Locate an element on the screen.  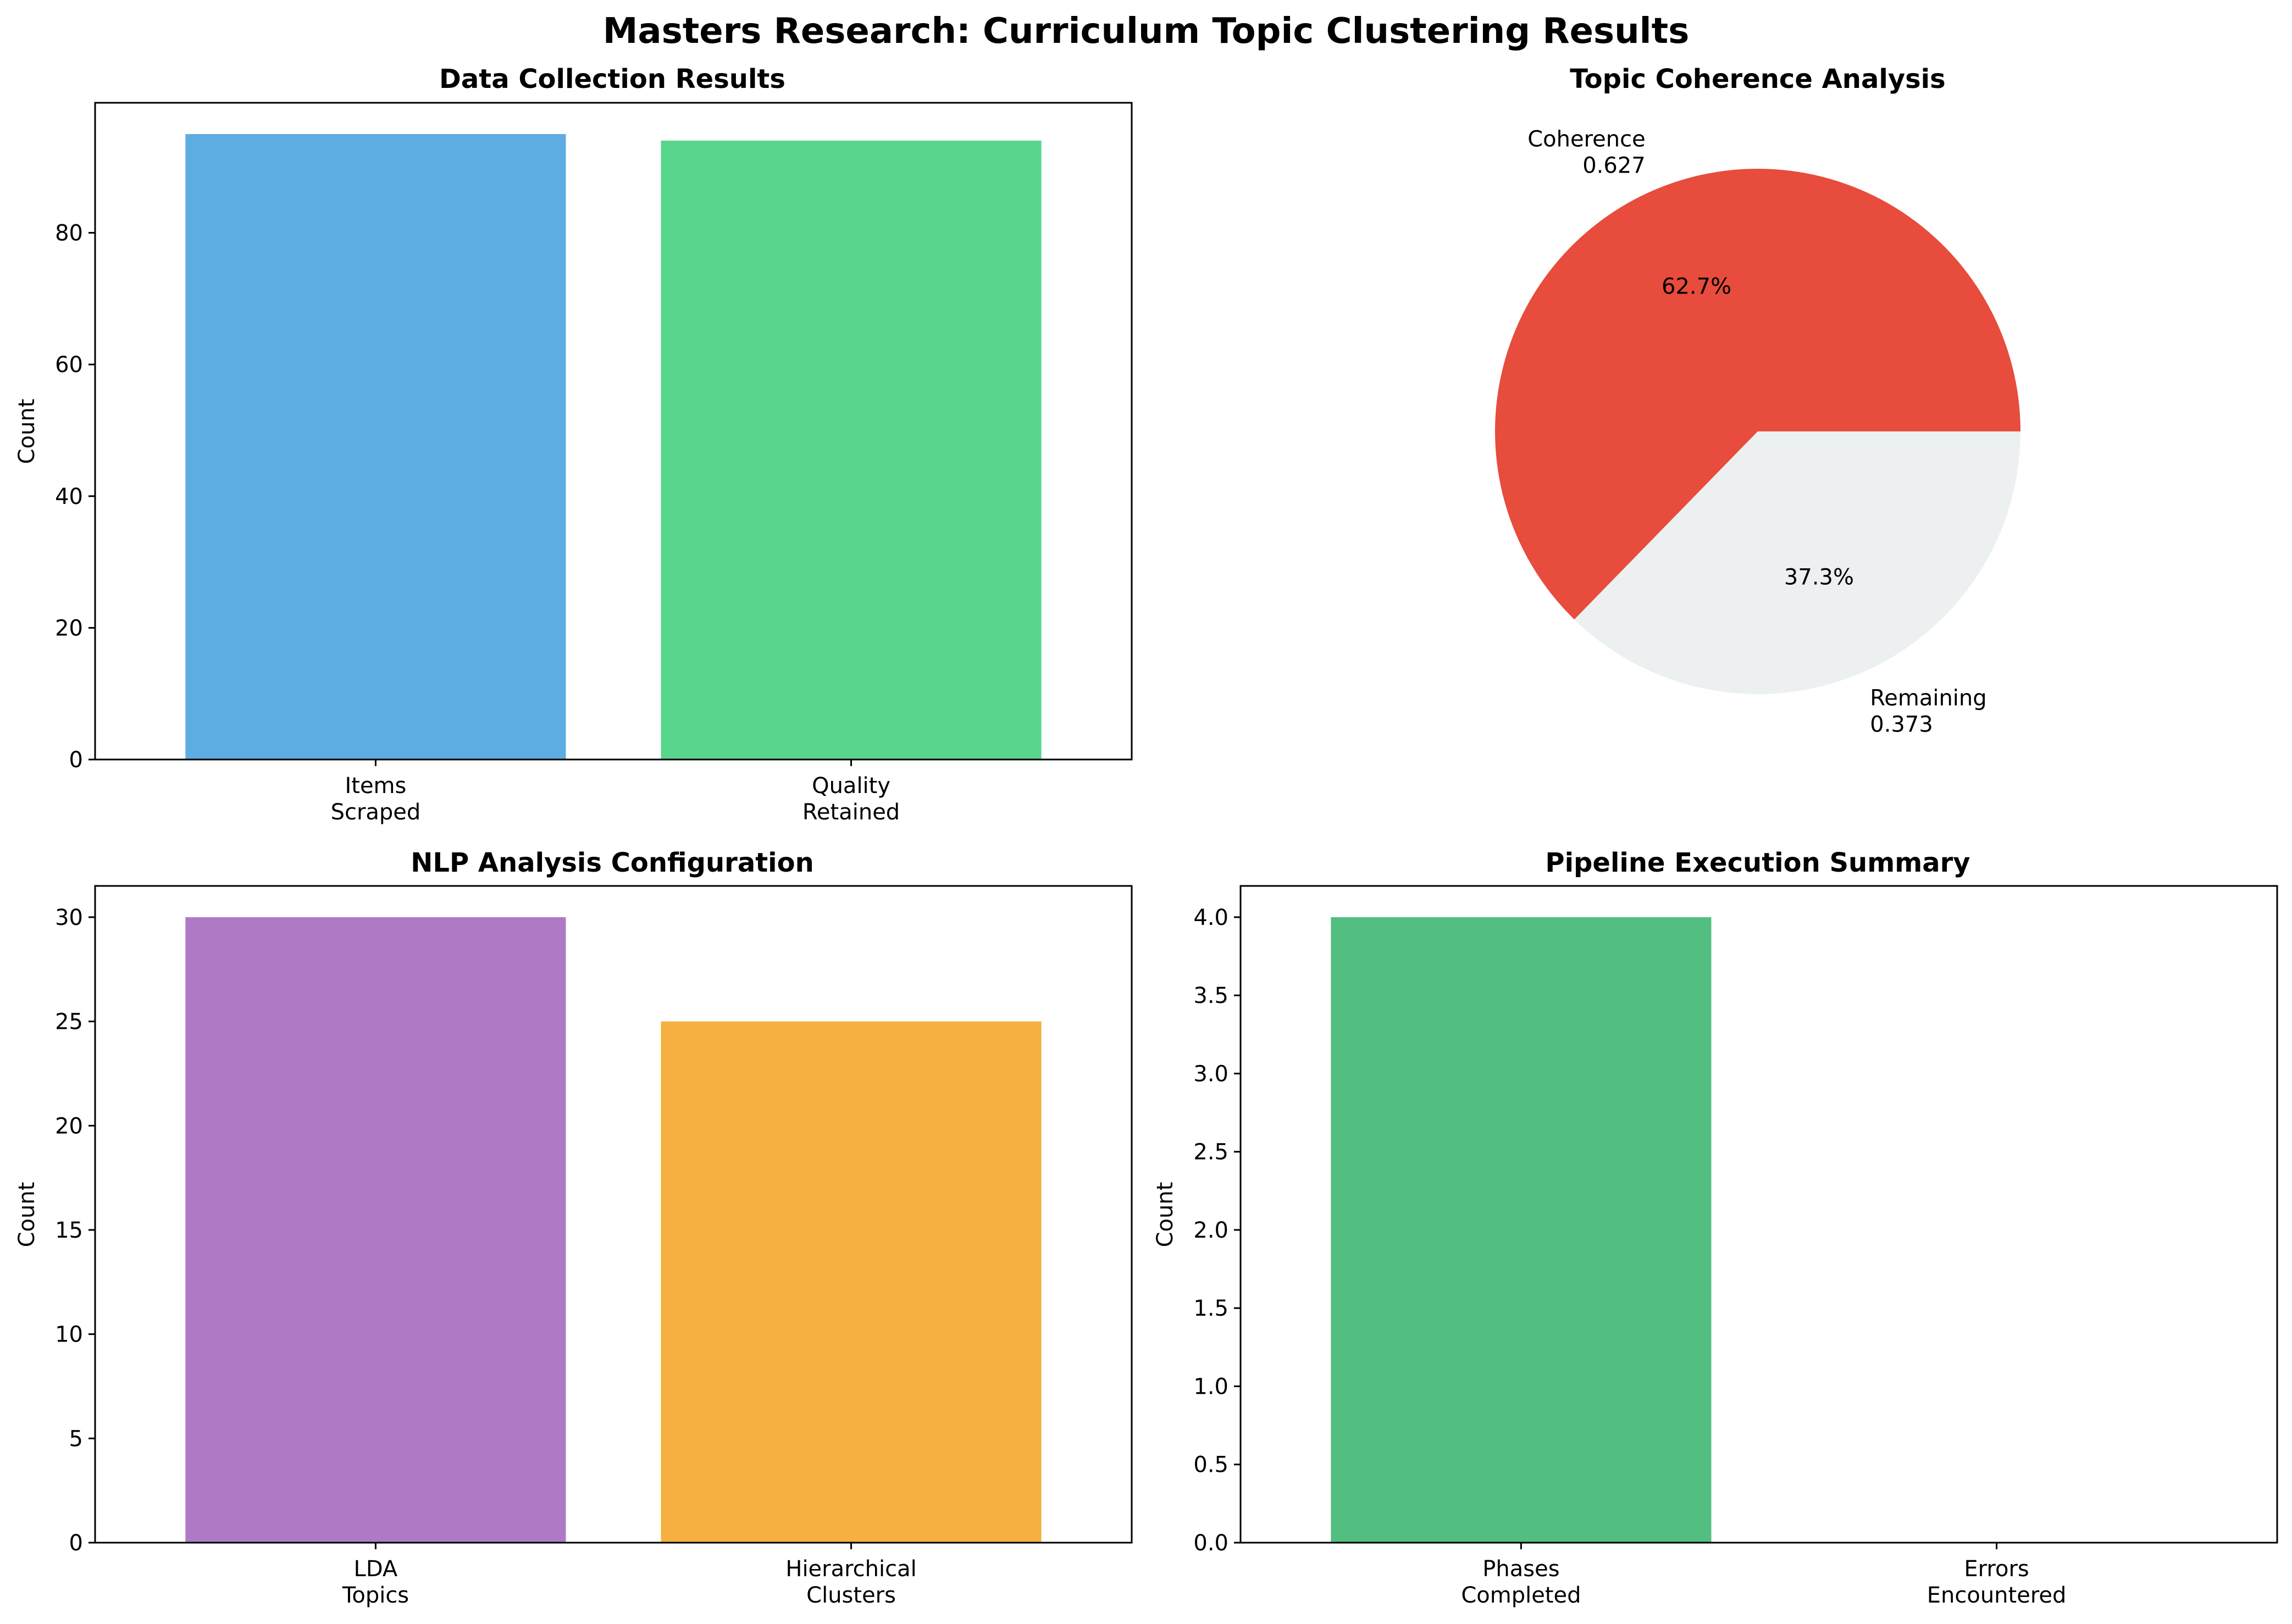
x-tick-label: Items is located at coordinates (375, 786).